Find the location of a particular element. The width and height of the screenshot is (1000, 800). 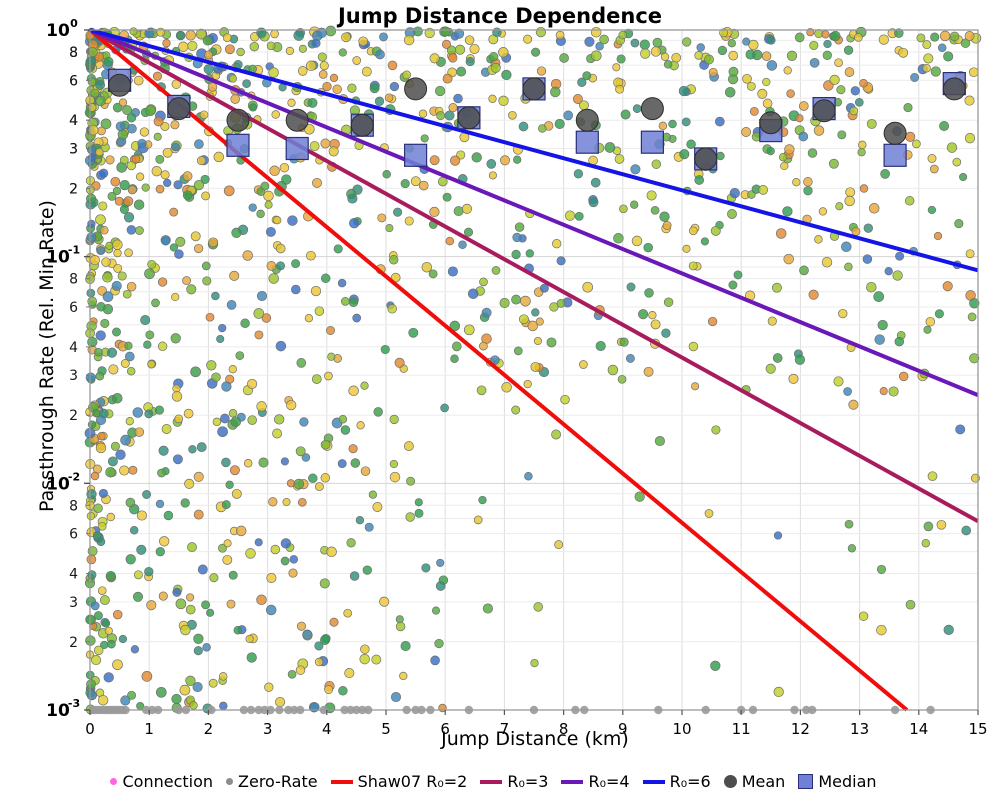

x-tick-label: 0 is located at coordinates (90, 729).